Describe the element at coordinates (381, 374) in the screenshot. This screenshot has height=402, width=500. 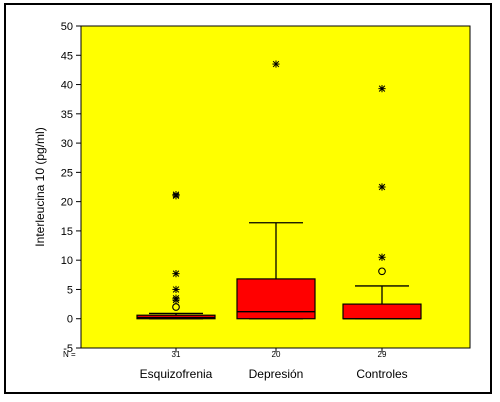
I see `category-label: Controles` at that location.